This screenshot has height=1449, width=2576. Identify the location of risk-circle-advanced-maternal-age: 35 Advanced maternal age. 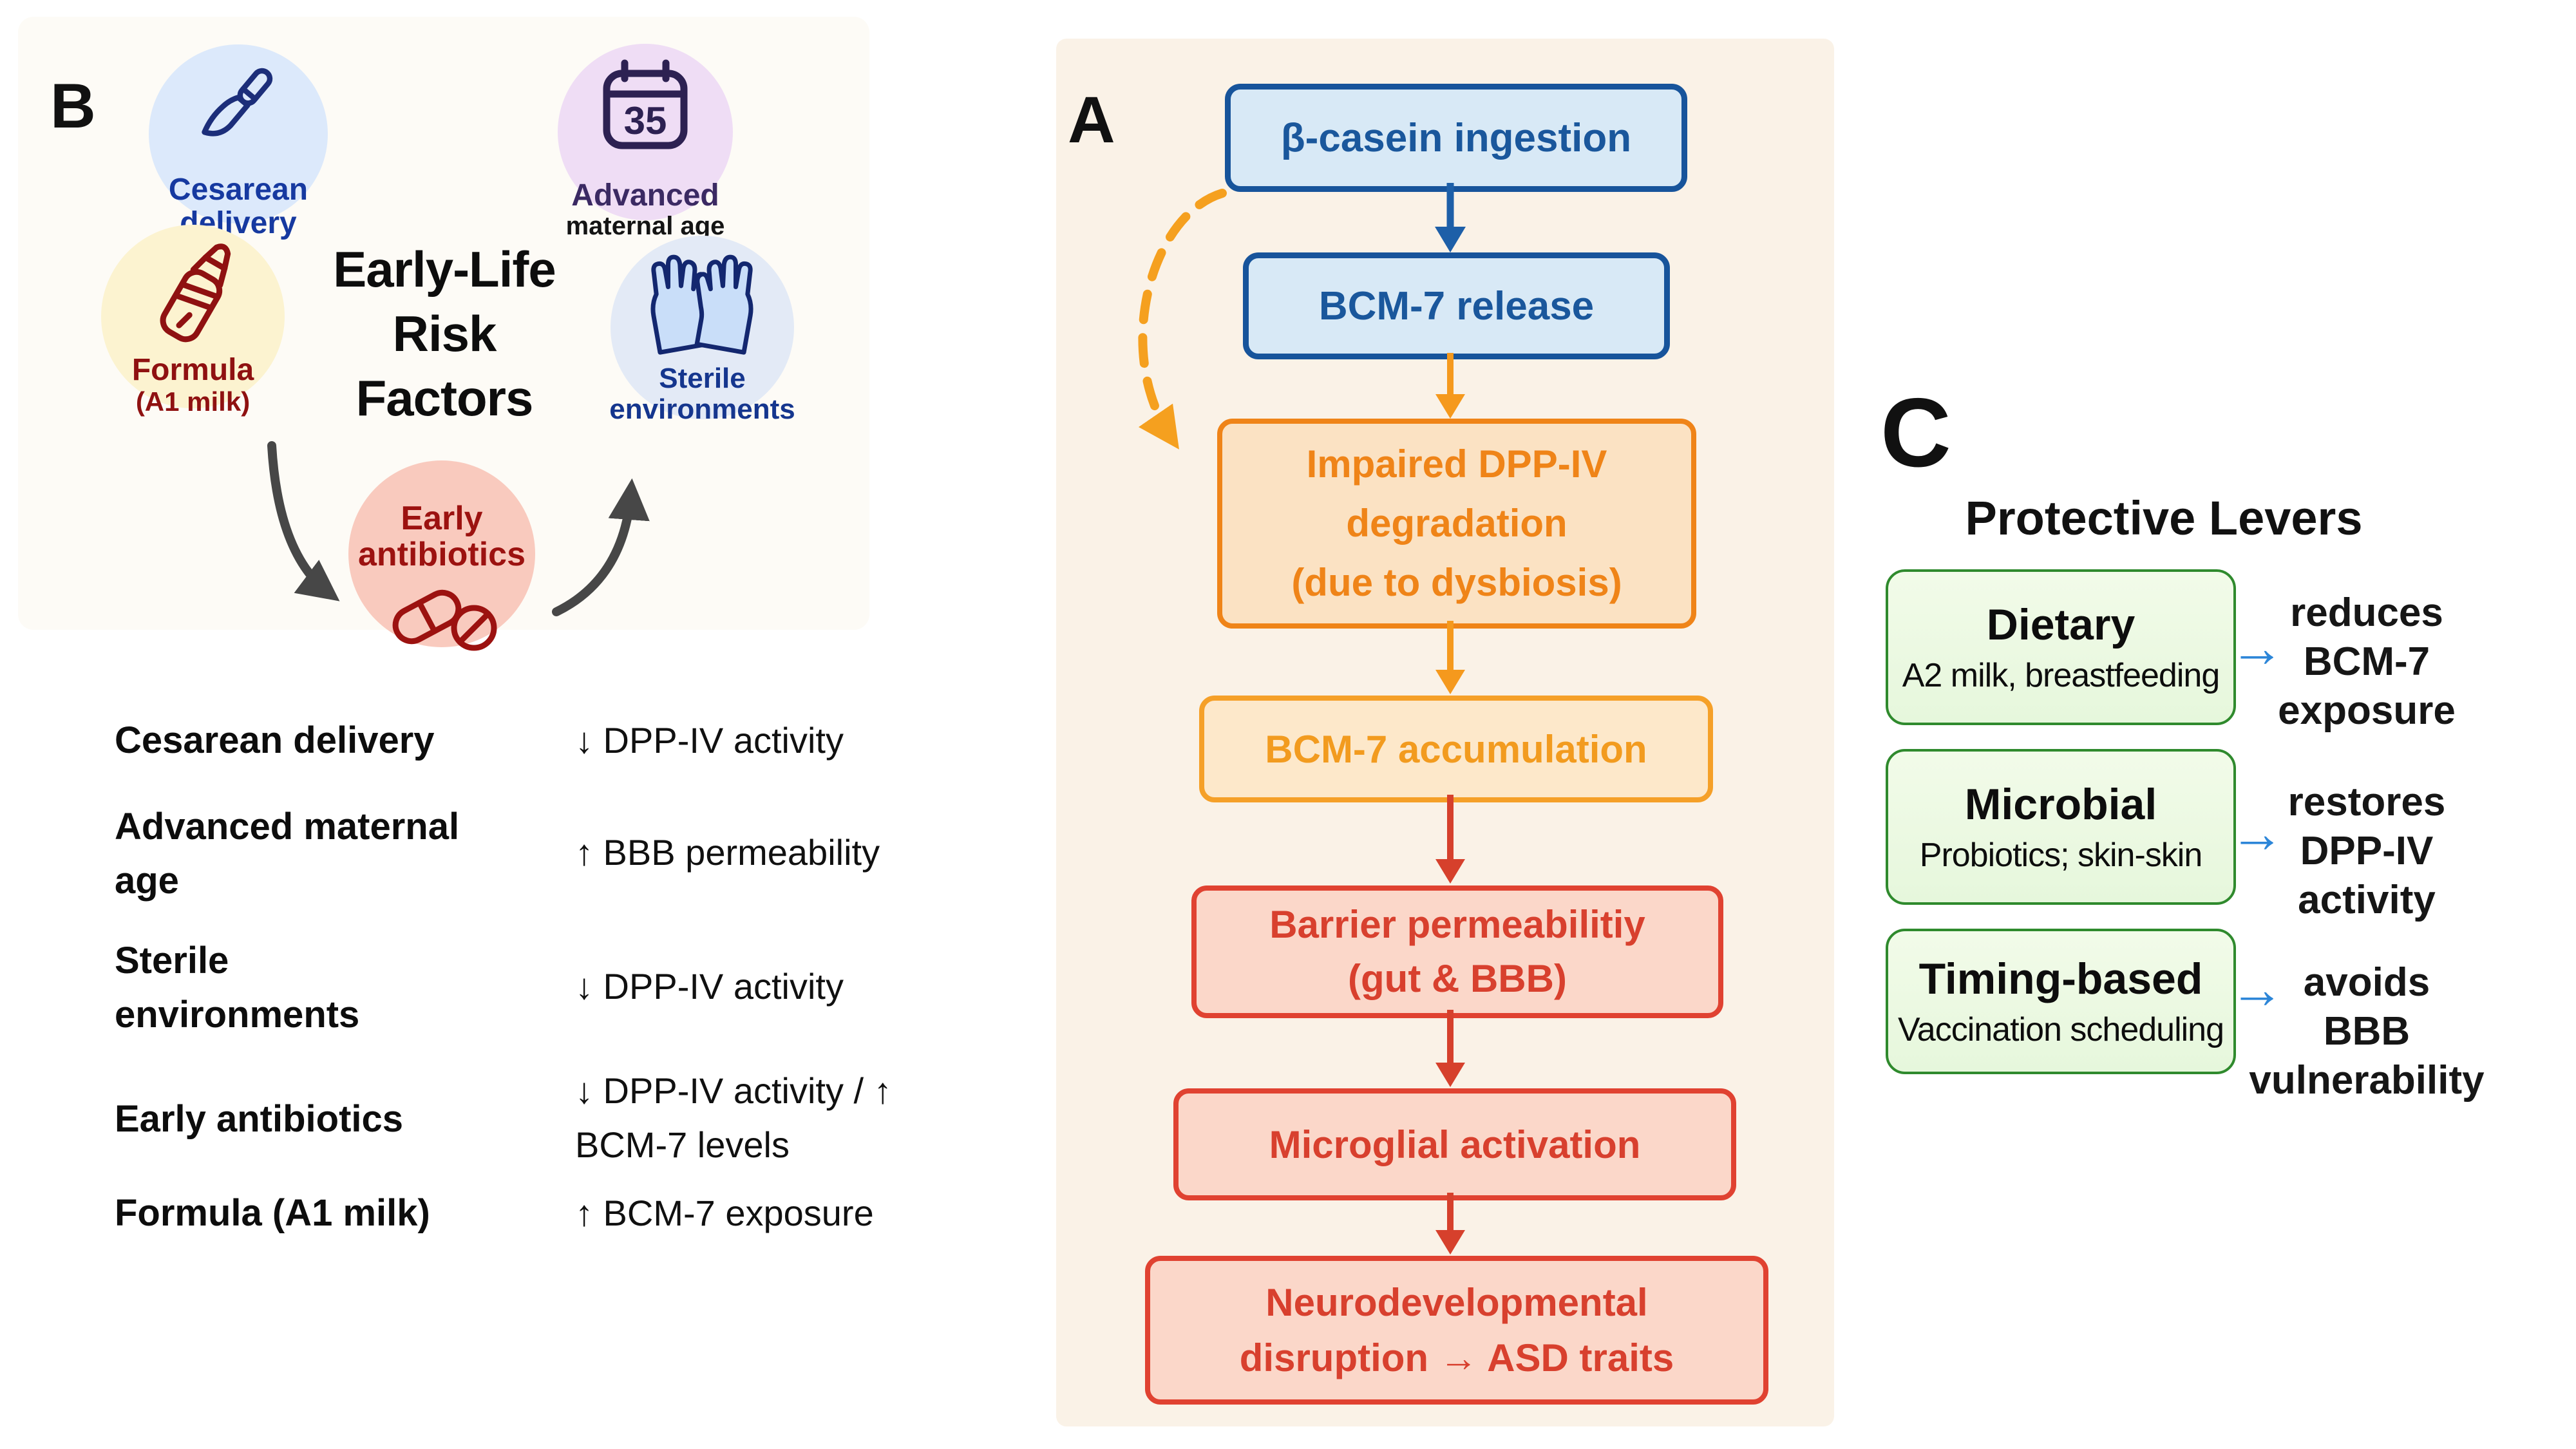
(645, 142).